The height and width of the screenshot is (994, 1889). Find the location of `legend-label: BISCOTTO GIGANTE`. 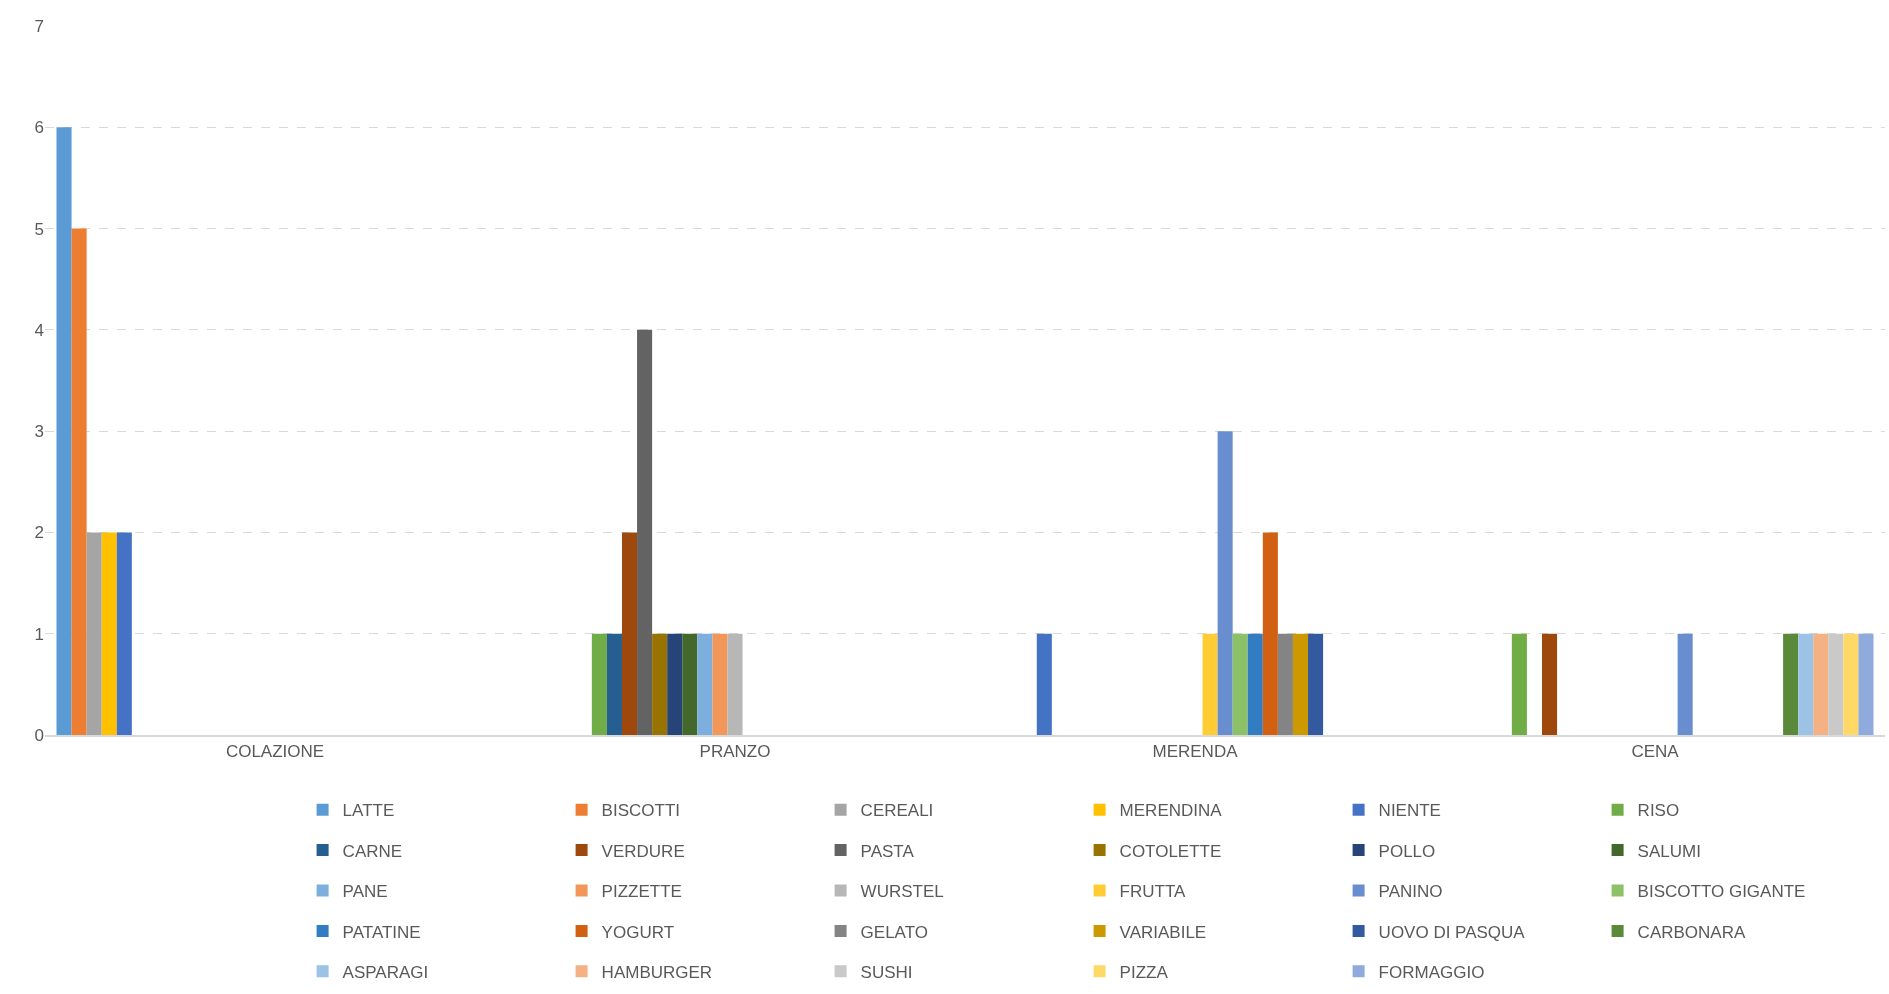

legend-label: BISCOTTO GIGANTE is located at coordinates (1721, 892).